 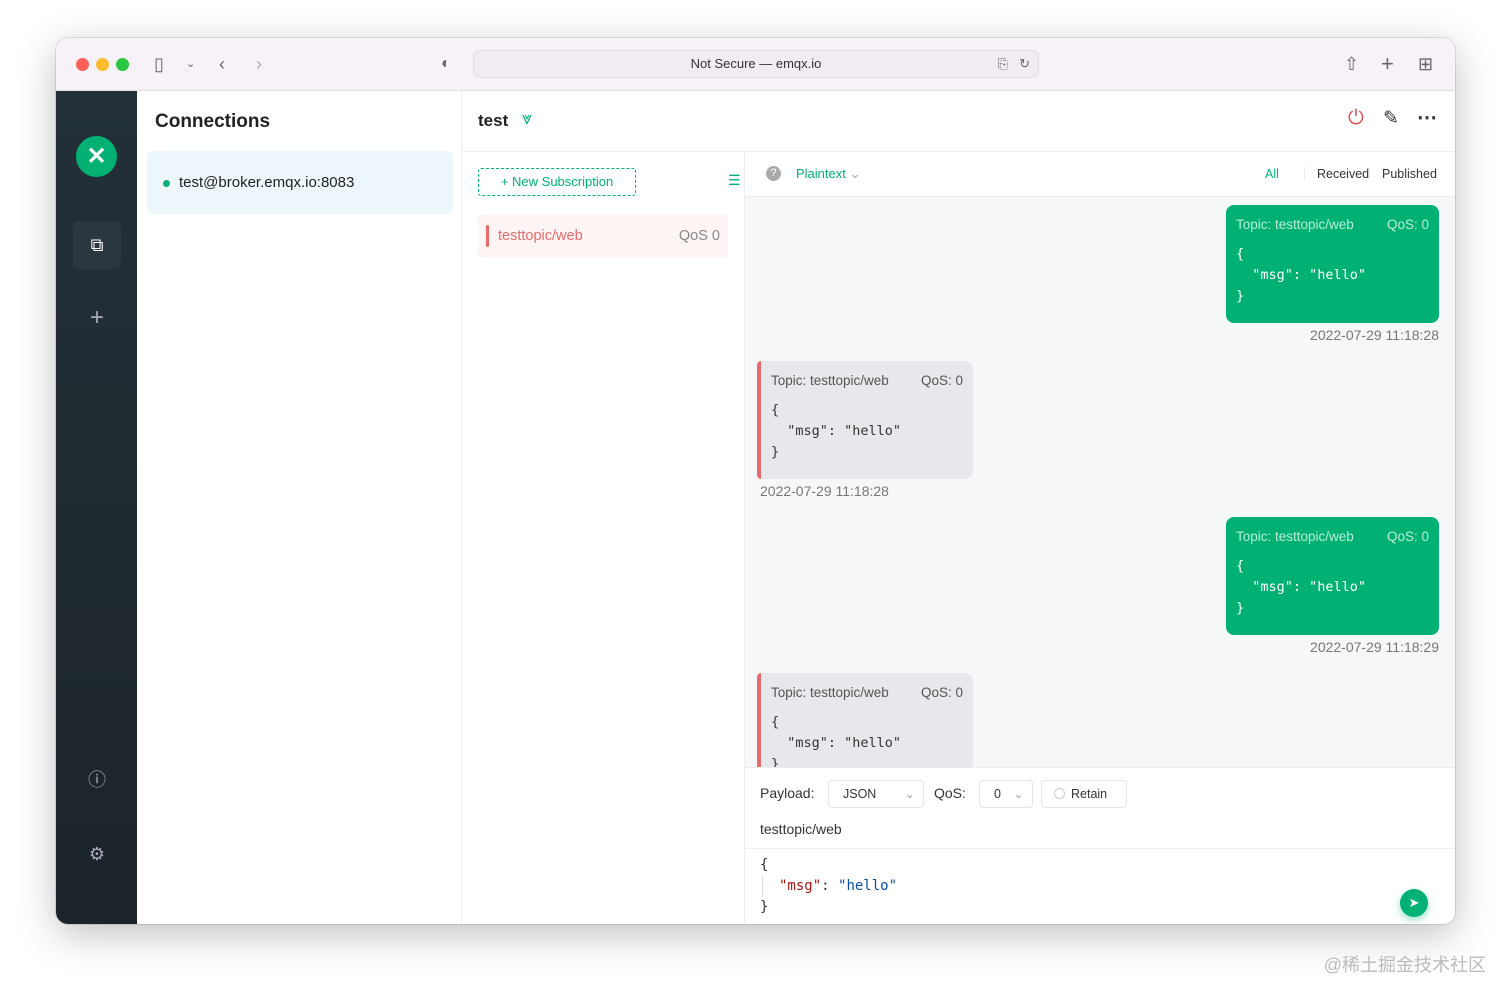 I want to click on payload-key: "msg", so click(x=800, y=886).